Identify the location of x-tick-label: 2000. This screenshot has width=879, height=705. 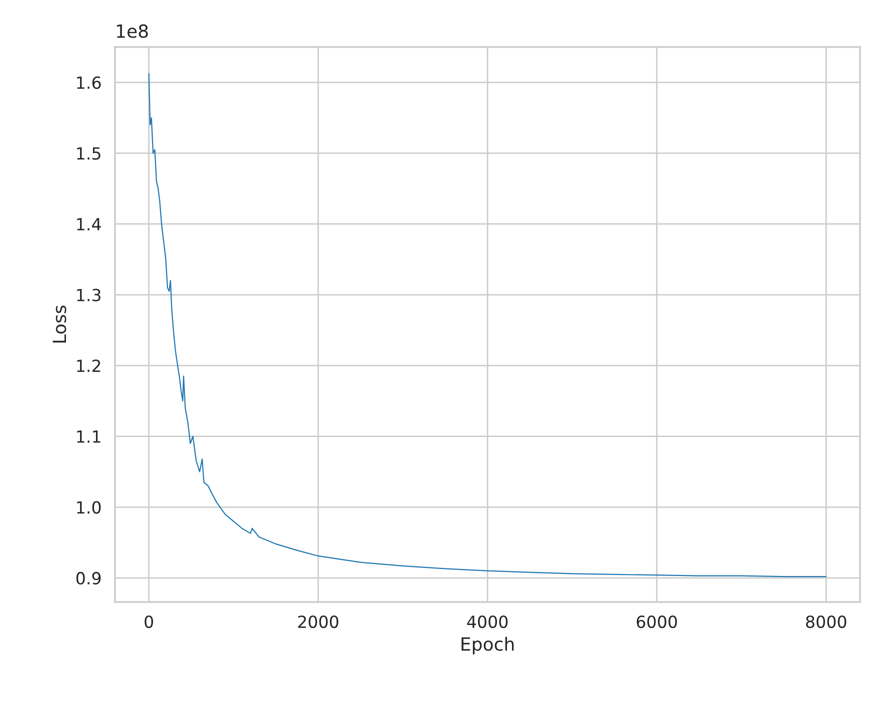
(318, 621).